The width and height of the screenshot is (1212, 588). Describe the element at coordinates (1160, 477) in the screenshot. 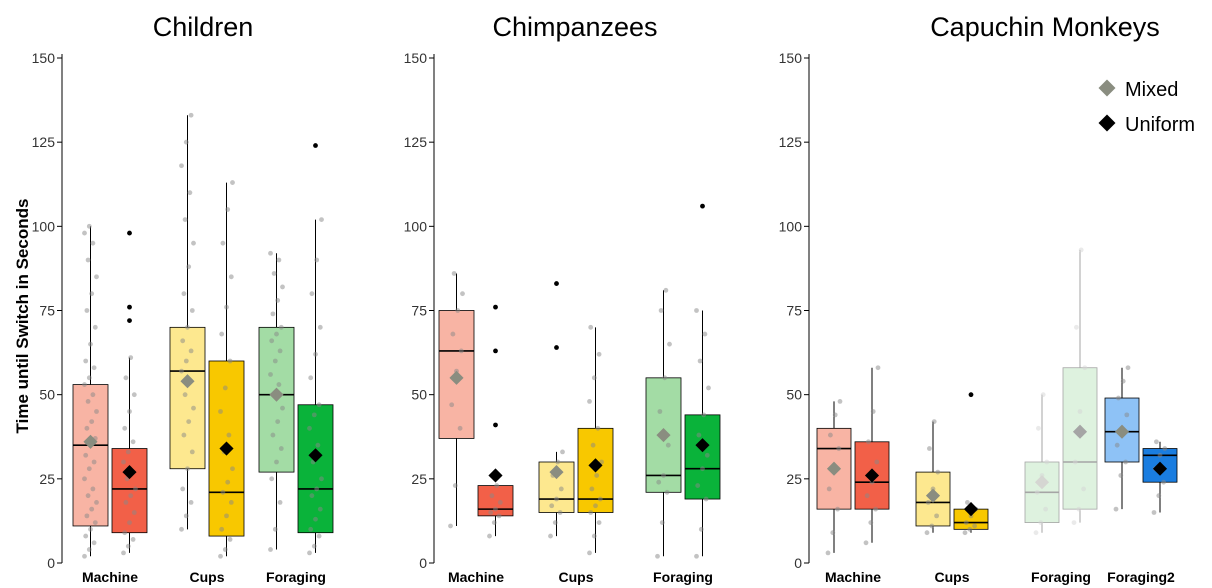

I see `box-foraging2-uniform` at that location.